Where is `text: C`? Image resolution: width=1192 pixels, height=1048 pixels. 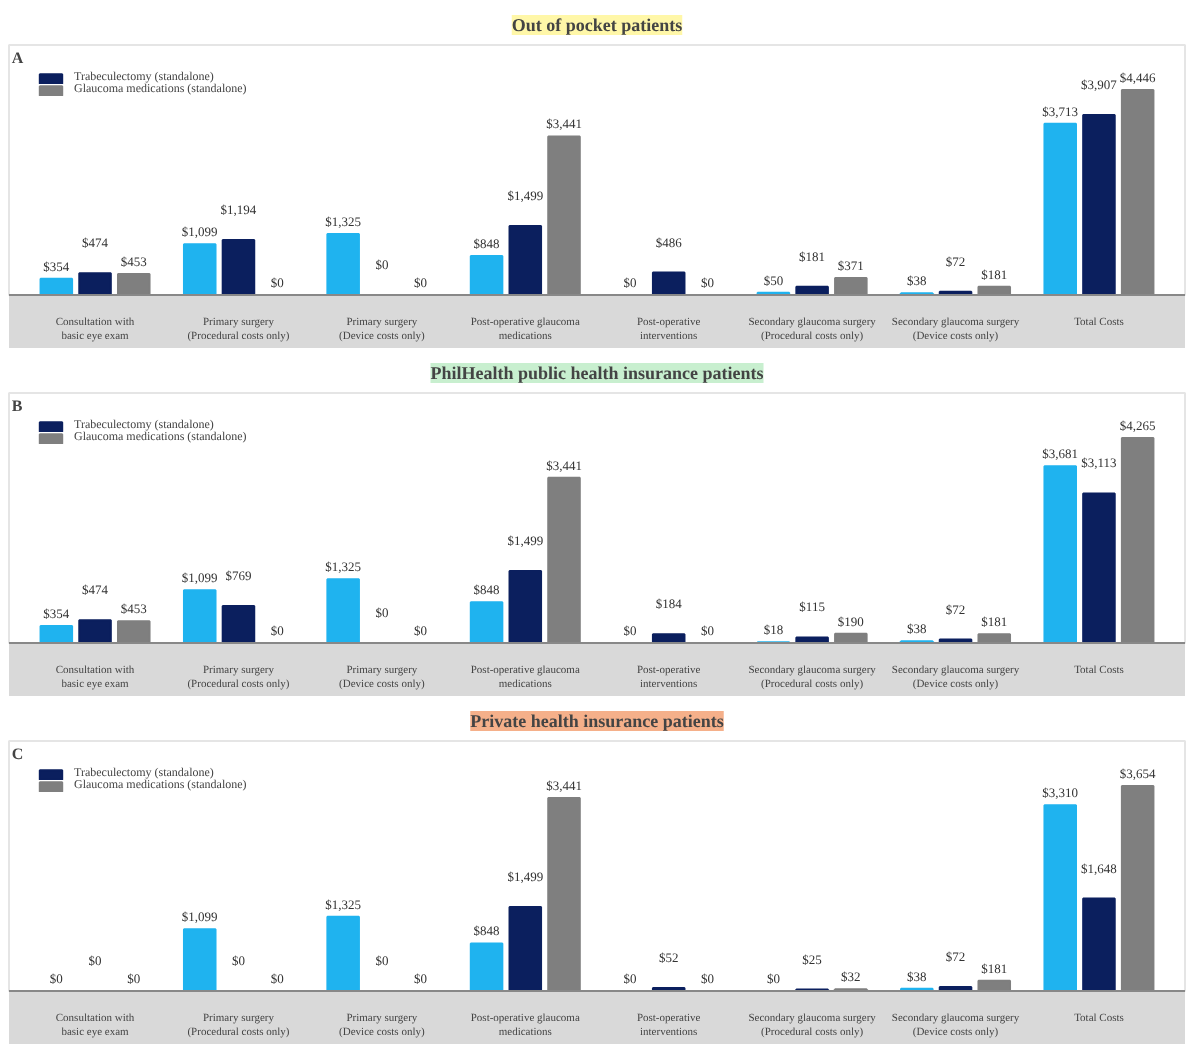 text: C is located at coordinates (17, 754).